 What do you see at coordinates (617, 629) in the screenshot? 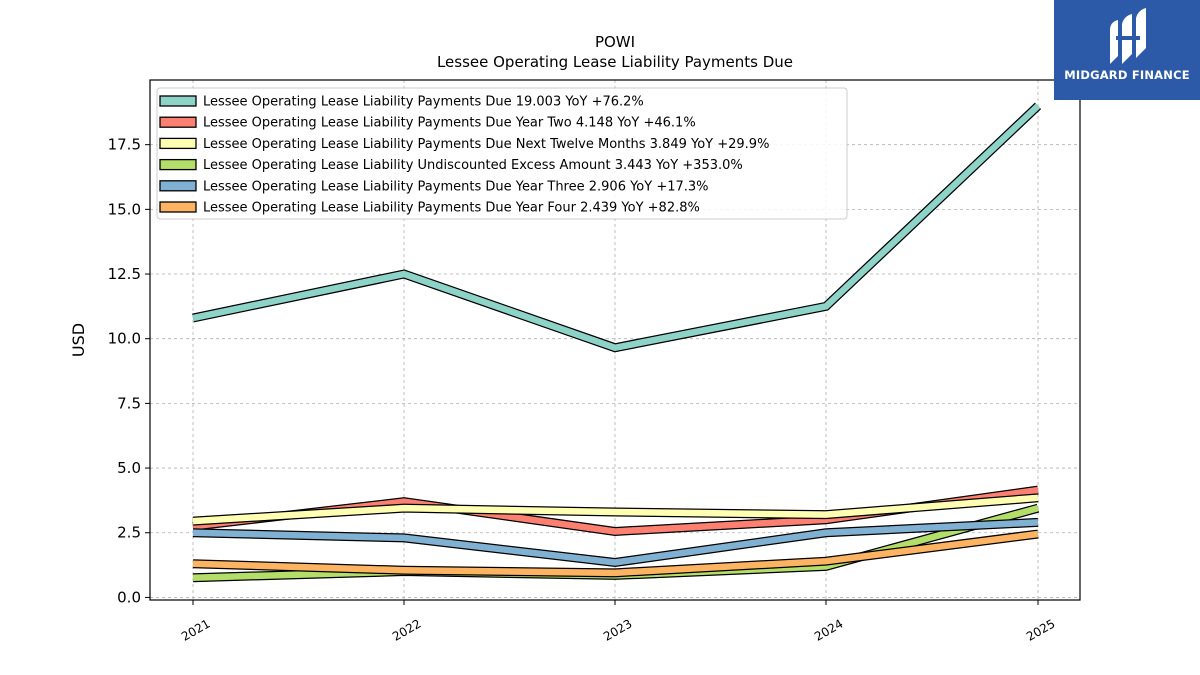
I see `x-tick-label: 2023` at bounding box center [617, 629].